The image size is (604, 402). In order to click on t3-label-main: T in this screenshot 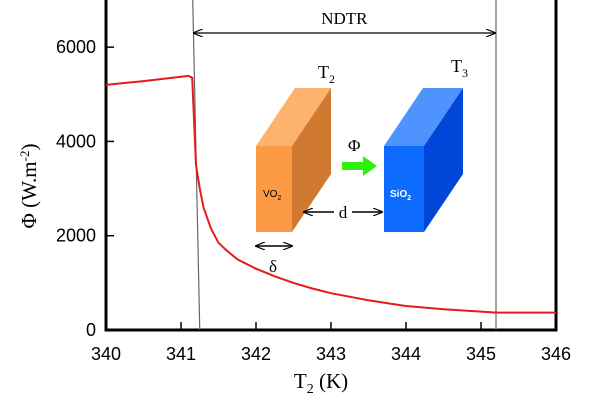, I will do `click(456, 66)`.